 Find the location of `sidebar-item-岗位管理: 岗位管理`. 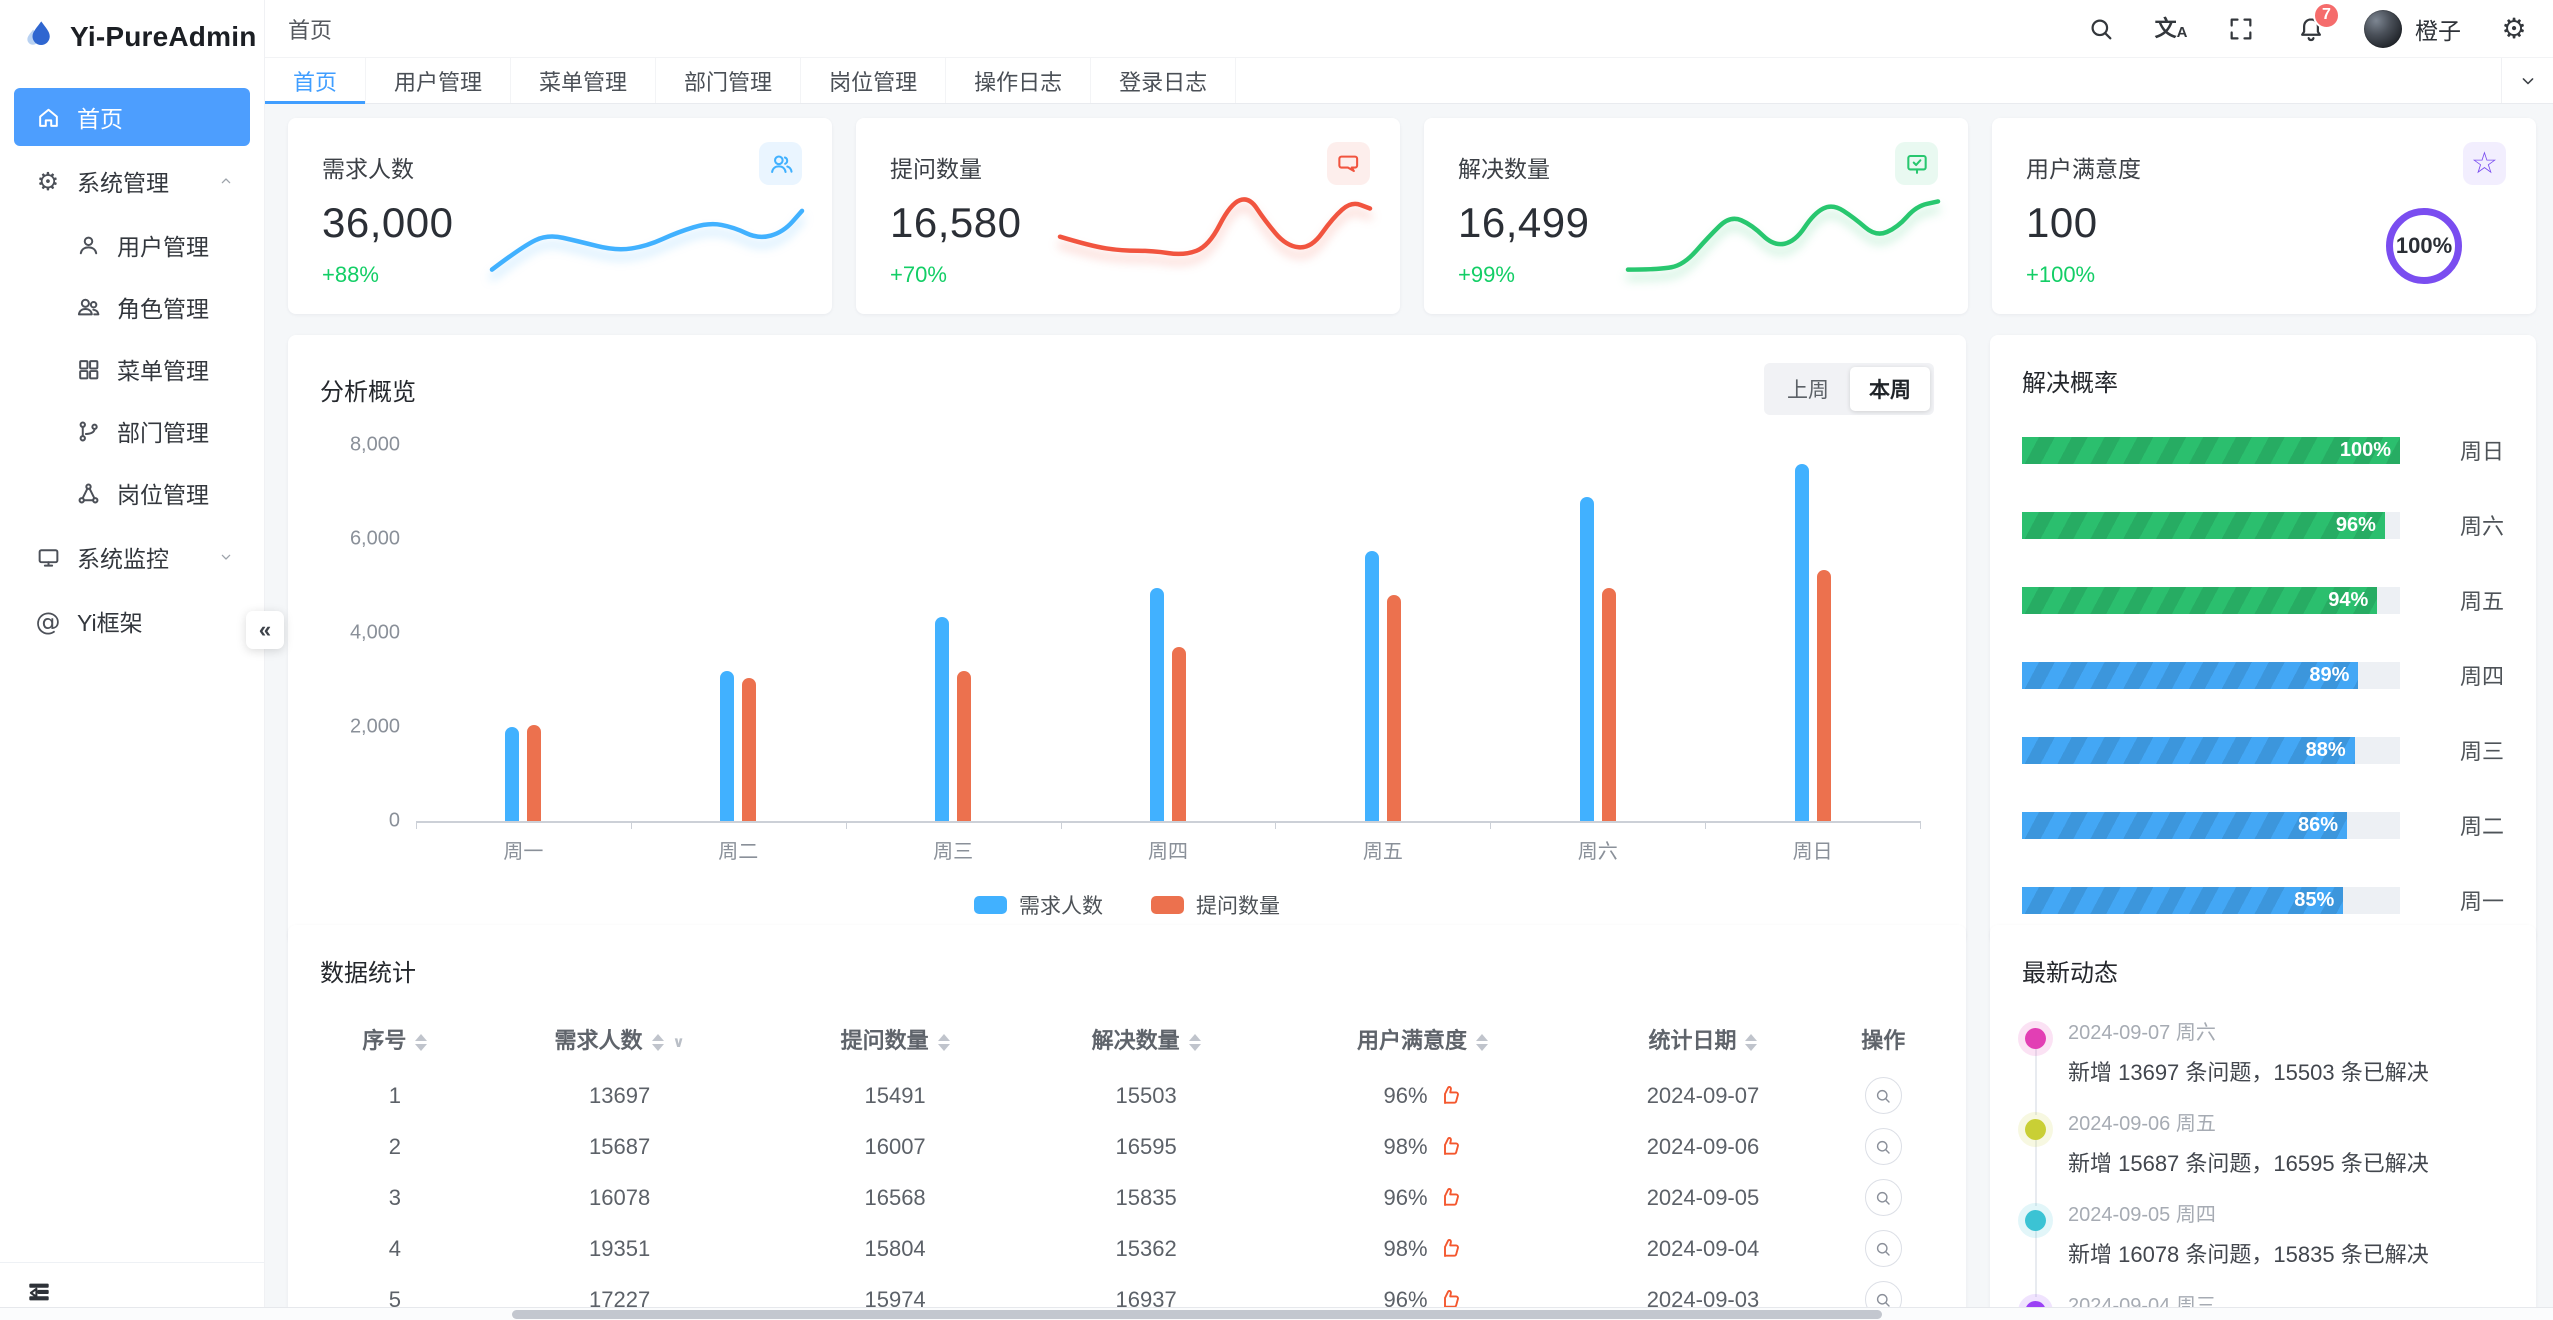

sidebar-item-岗位管理: 岗位管理 is located at coordinates (132, 493).